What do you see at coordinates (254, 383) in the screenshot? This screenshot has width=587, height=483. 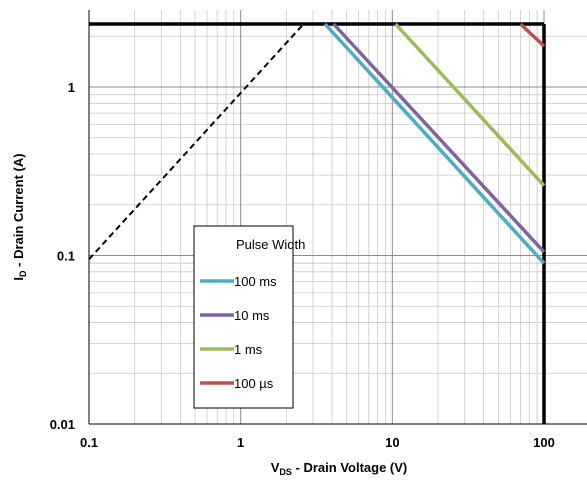 I see `legend-item-label: 100 µs` at bounding box center [254, 383].